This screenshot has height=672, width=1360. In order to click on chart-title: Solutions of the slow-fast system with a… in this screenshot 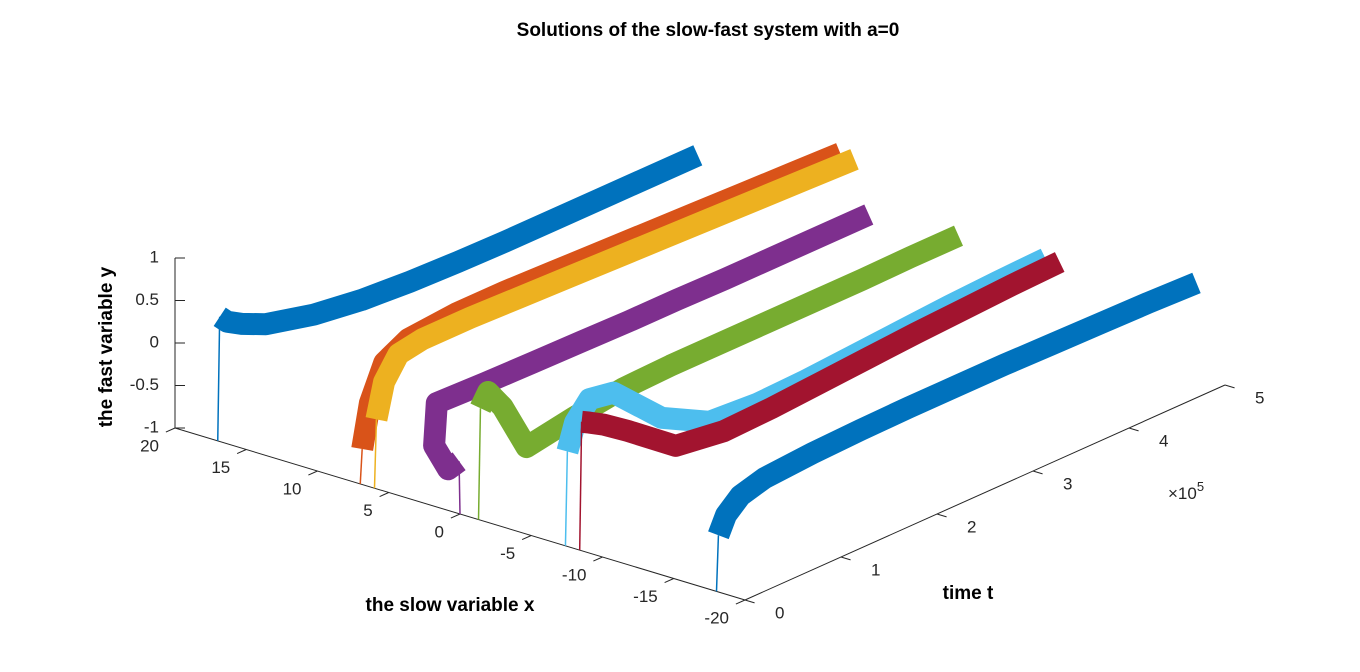, I will do `click(708, 30)`.